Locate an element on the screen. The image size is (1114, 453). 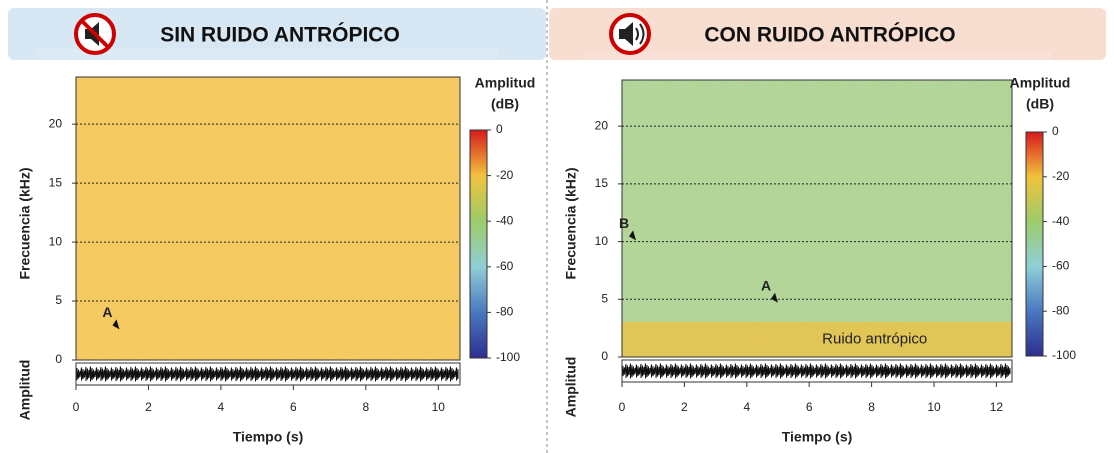
annotation-label: Ruido antrópico is located at coordinates (874, 339).